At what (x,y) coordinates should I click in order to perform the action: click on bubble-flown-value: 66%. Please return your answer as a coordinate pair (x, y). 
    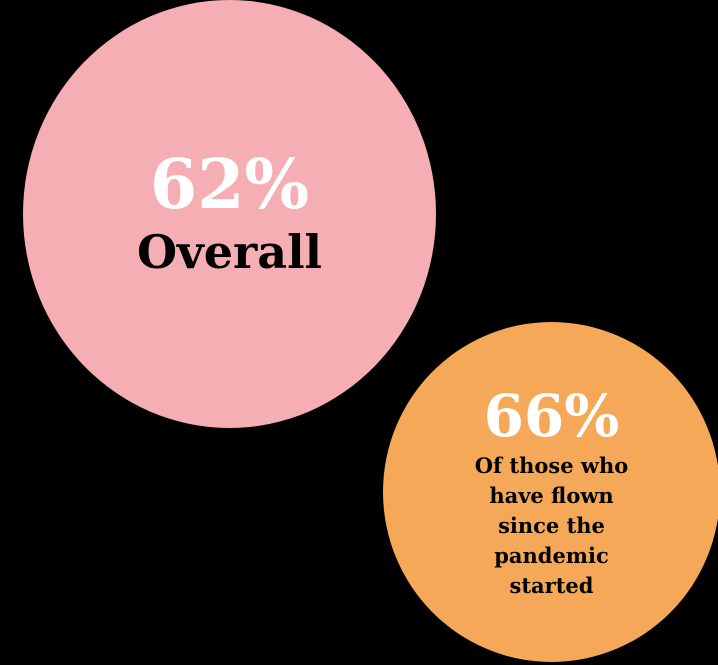
    Looking at the image, I should click on (551, 416).